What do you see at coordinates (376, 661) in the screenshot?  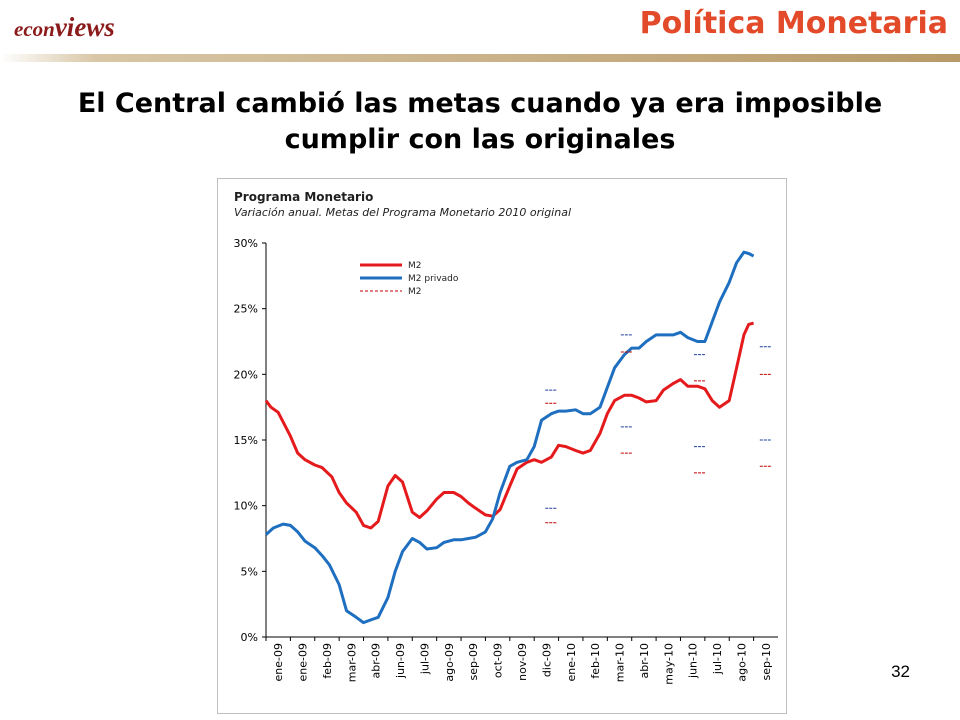 I see `x-tick-label: abr-09` at bounding box center [376, 661].